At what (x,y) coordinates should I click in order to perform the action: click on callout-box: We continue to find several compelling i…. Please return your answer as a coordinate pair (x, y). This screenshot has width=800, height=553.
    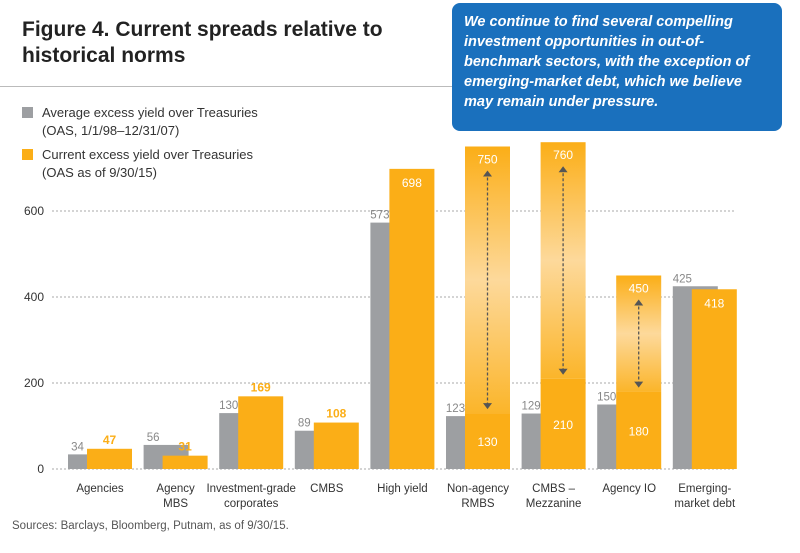
    Looking at the image, I should click on (617, 67).